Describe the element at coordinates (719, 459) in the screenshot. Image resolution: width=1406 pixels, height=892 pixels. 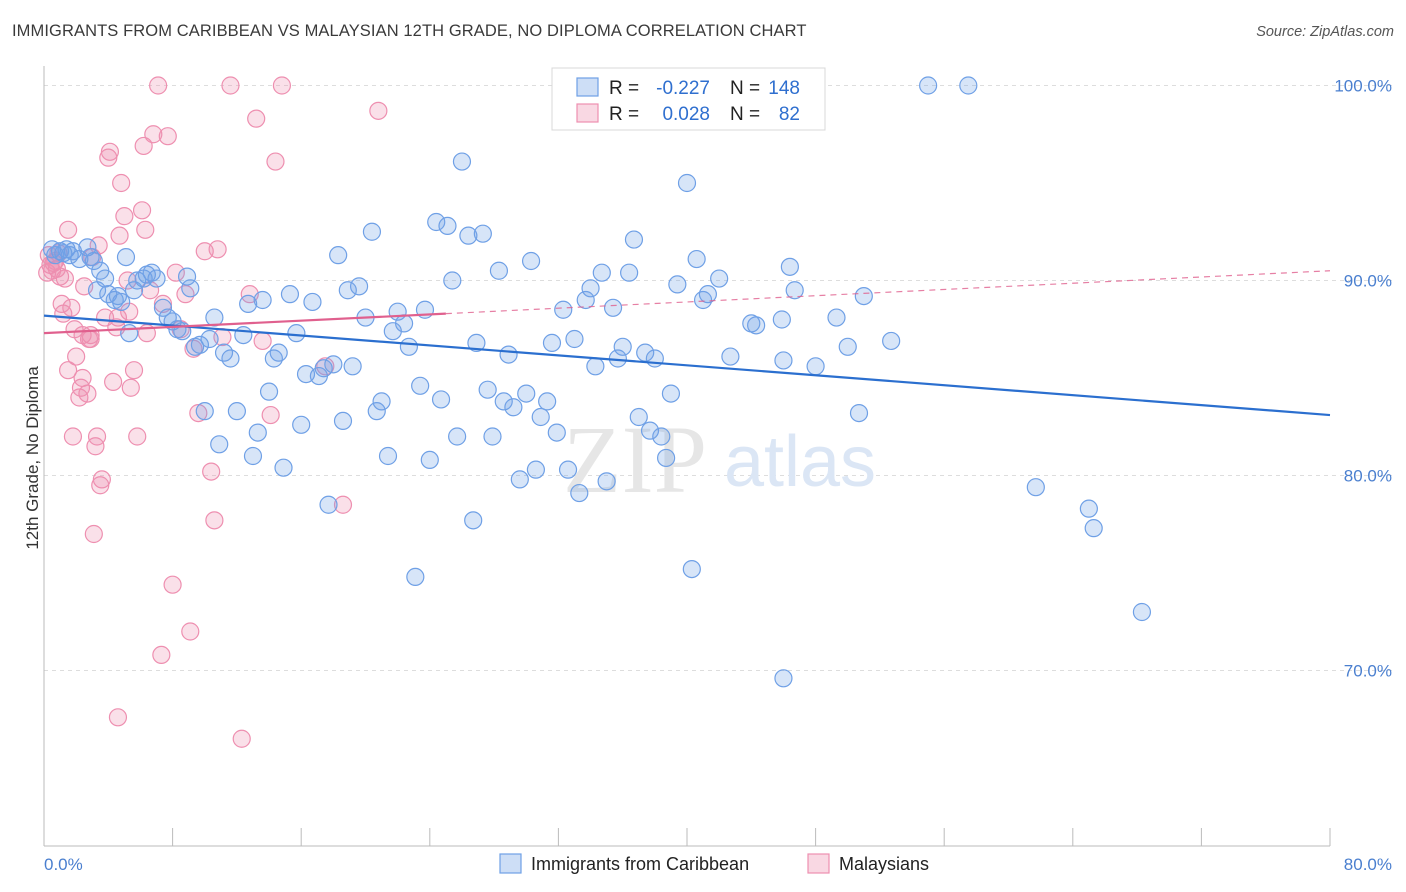
I see `watermark: ZIP atlas` at that location.